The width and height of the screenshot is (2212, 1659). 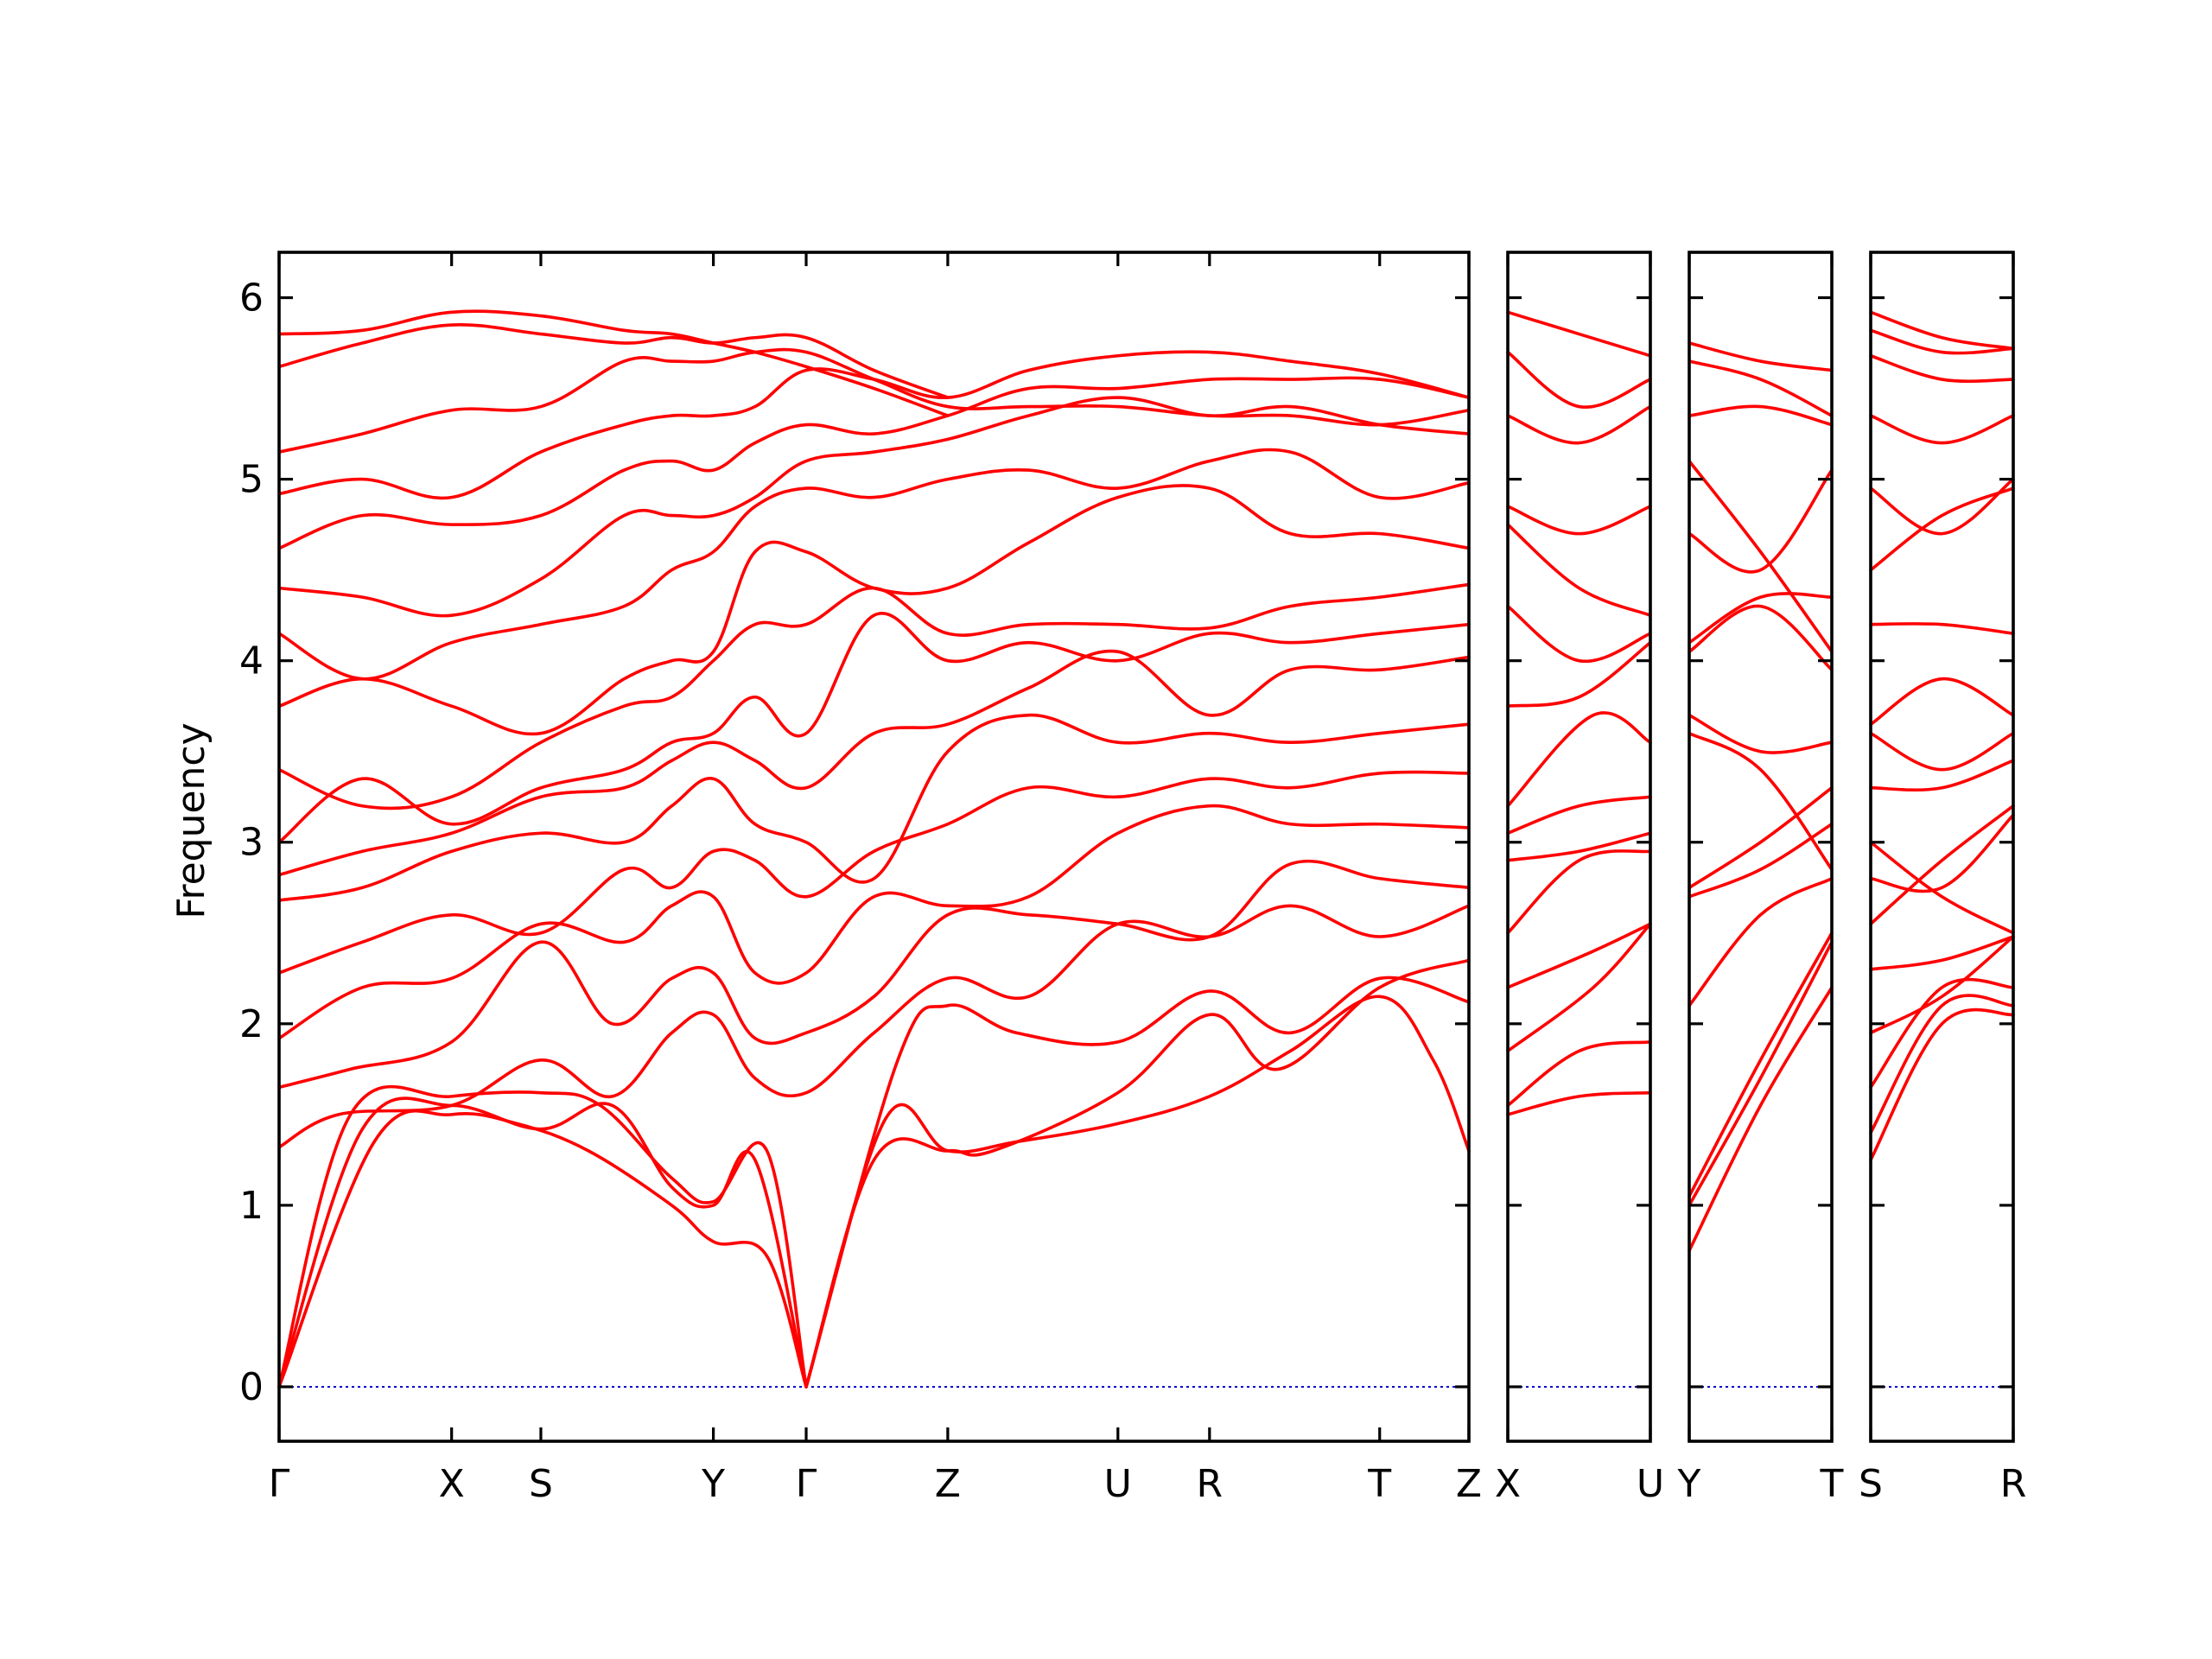 I want to click on y-tick-label: 0, so click(x=251, y=1387).